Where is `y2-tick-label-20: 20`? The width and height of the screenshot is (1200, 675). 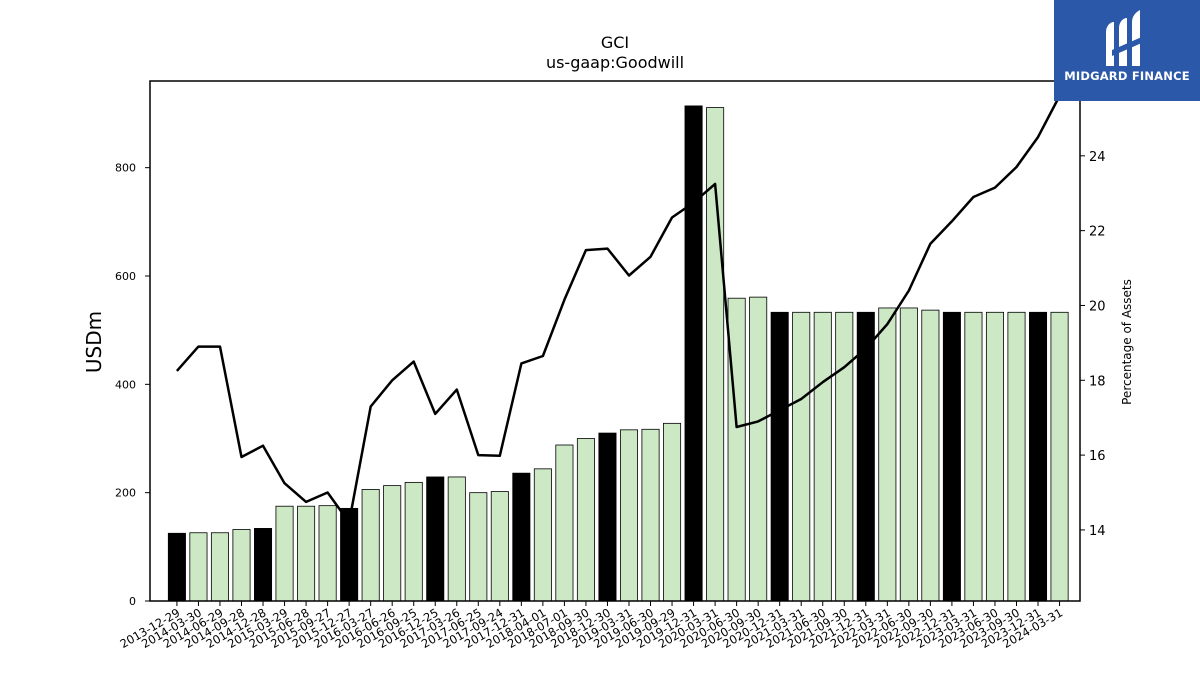
y2-tick-label-20: 20 is located at coordinates (1097, 306).